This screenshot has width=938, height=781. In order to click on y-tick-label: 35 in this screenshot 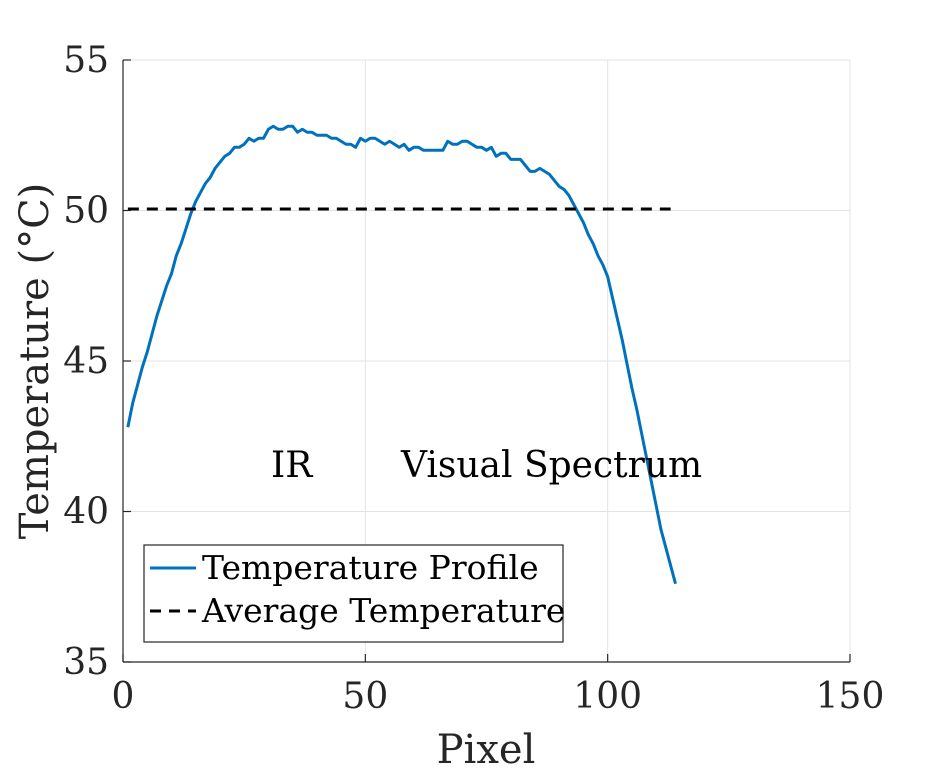, I will do `click(86, 662)`.